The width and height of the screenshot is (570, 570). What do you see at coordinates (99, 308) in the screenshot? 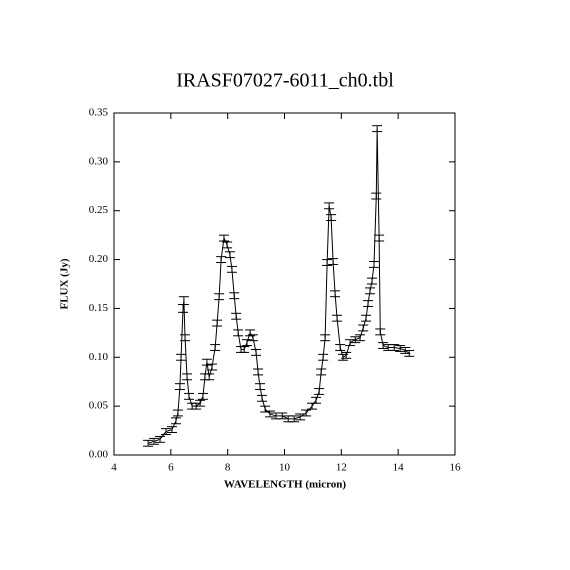
I see `y-tick-label: 0.15` at bounding box center [99, 308].